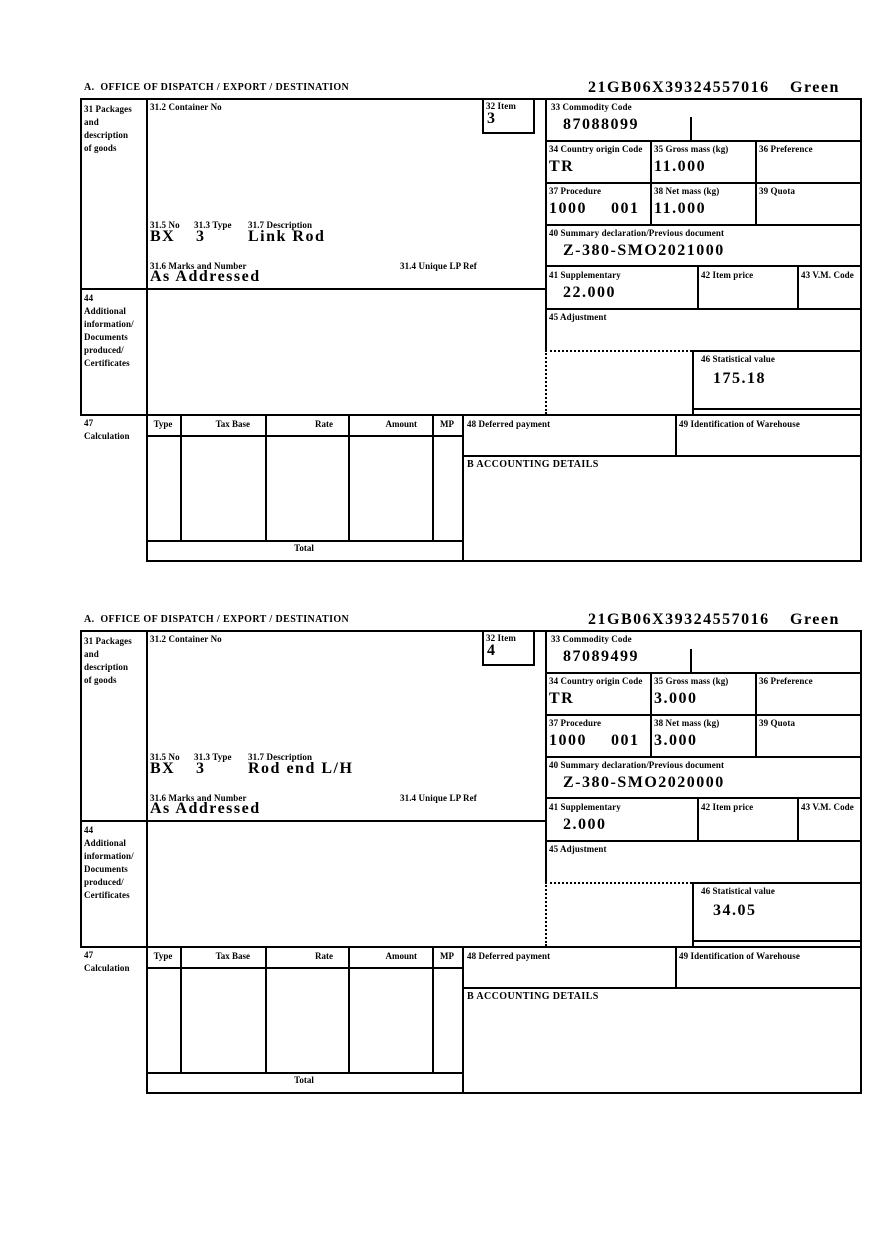 The width and height of the screenshot is (882, 1250). Describe the element at coordinates (680, 208) in the screenshot. I see `box38-value: 11.000` at that location.